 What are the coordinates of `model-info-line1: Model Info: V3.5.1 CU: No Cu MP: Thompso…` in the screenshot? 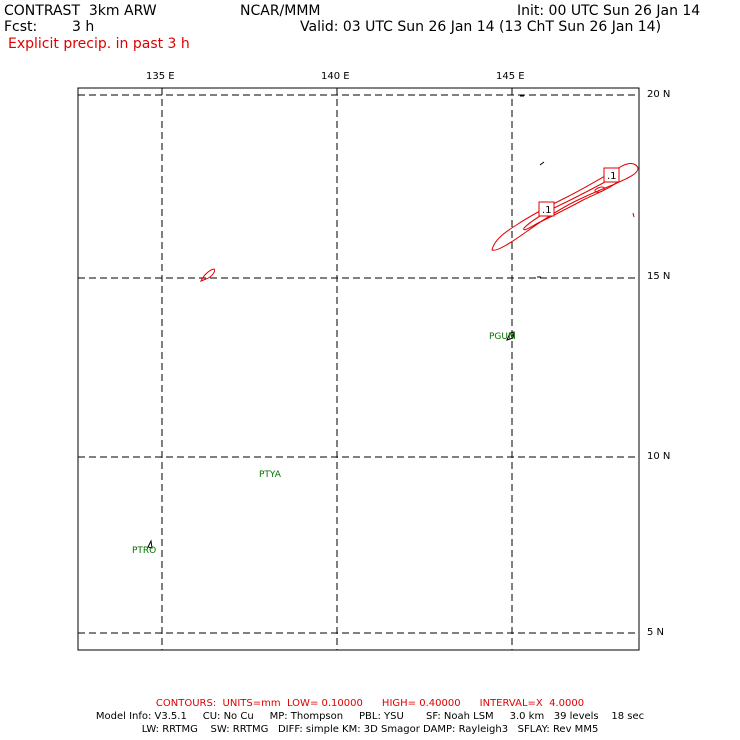 It's located at (370, 716).